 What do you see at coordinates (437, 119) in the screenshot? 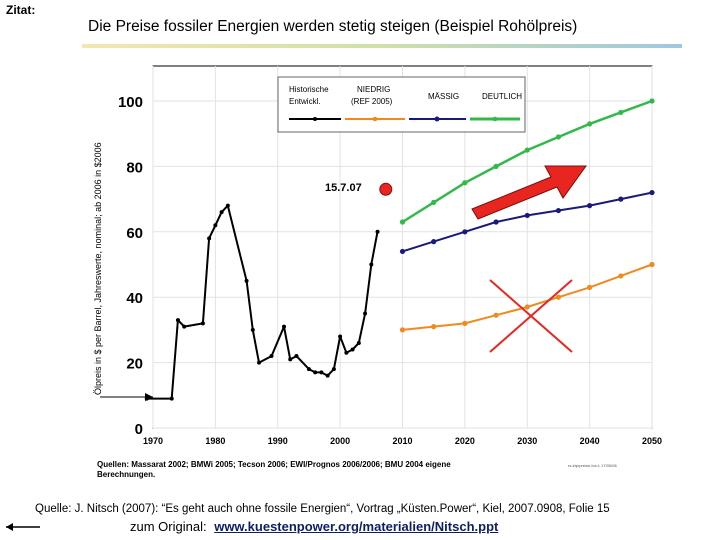
I see `legend-maessig-marker` at bounding box center [437, 119].